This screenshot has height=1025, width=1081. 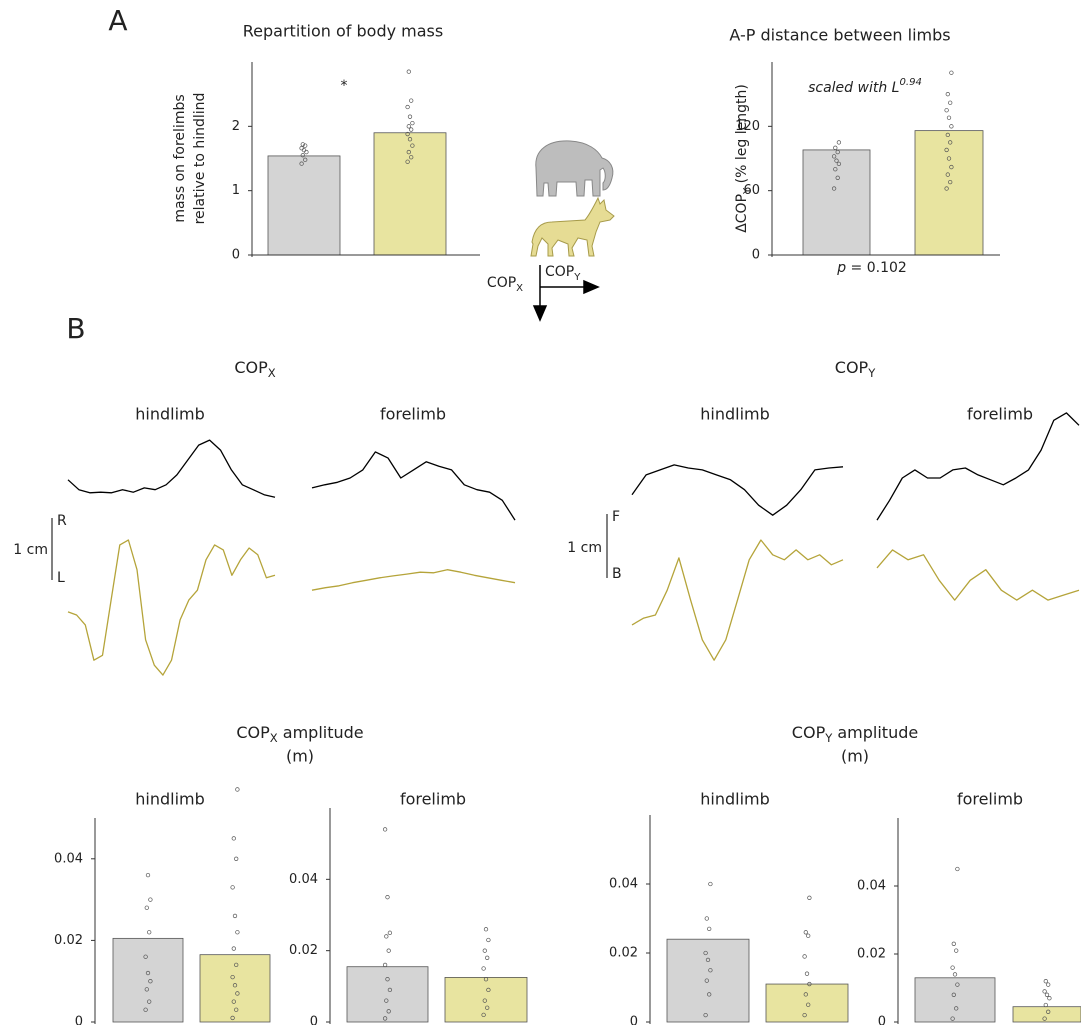 I want to click on group-title: COPY, so click(x=855, y=369).